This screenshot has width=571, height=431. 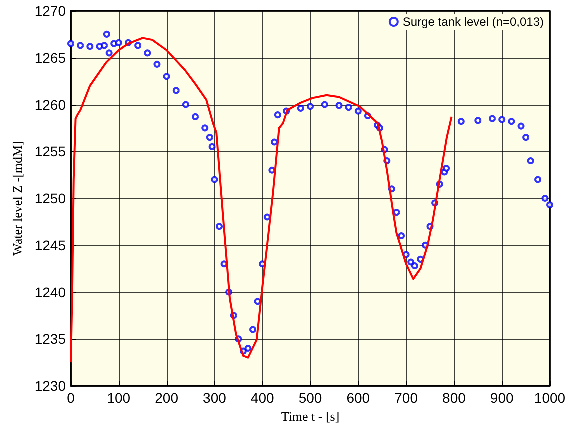 I want to click on y-tick-label: 1235, so click(x=50, y=339).